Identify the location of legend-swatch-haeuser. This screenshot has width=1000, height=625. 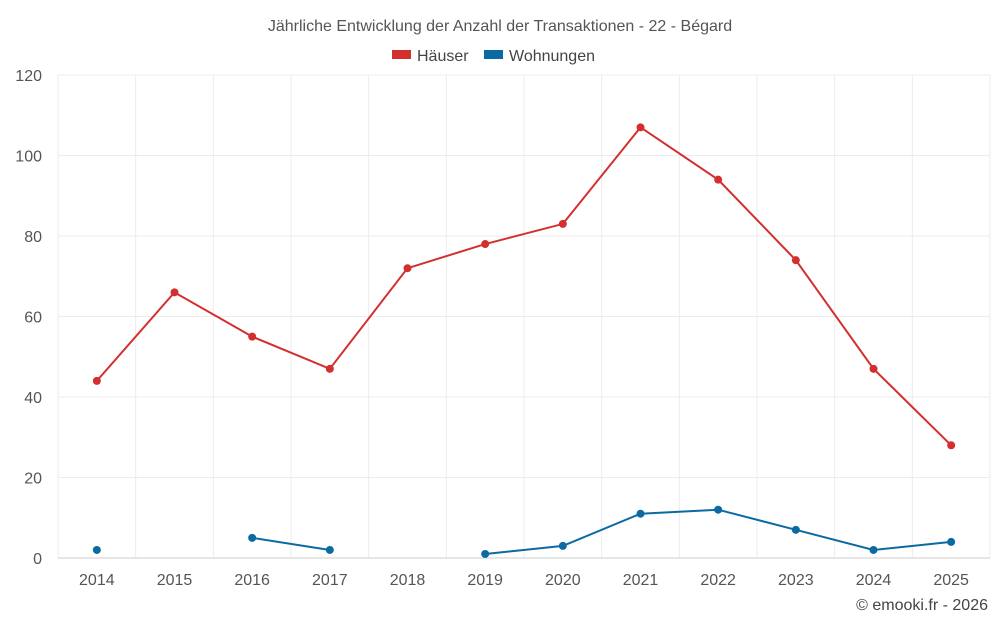
(401, 54).